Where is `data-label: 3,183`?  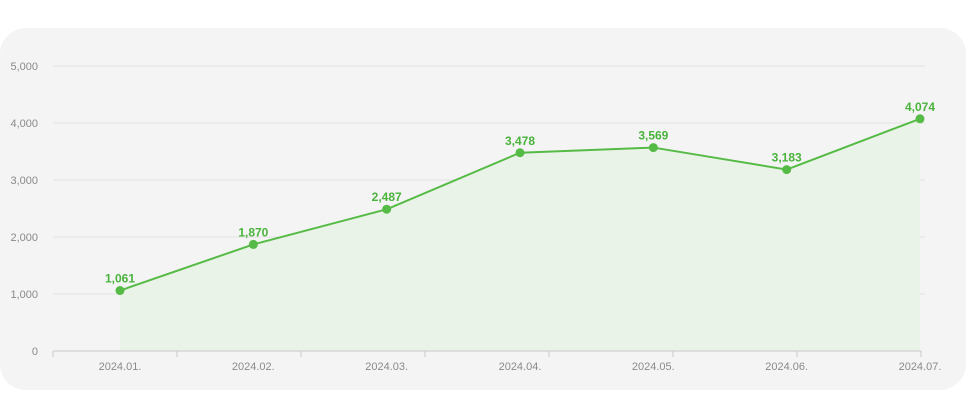 data-label: 3,183 is located at coordinates (787, 158).